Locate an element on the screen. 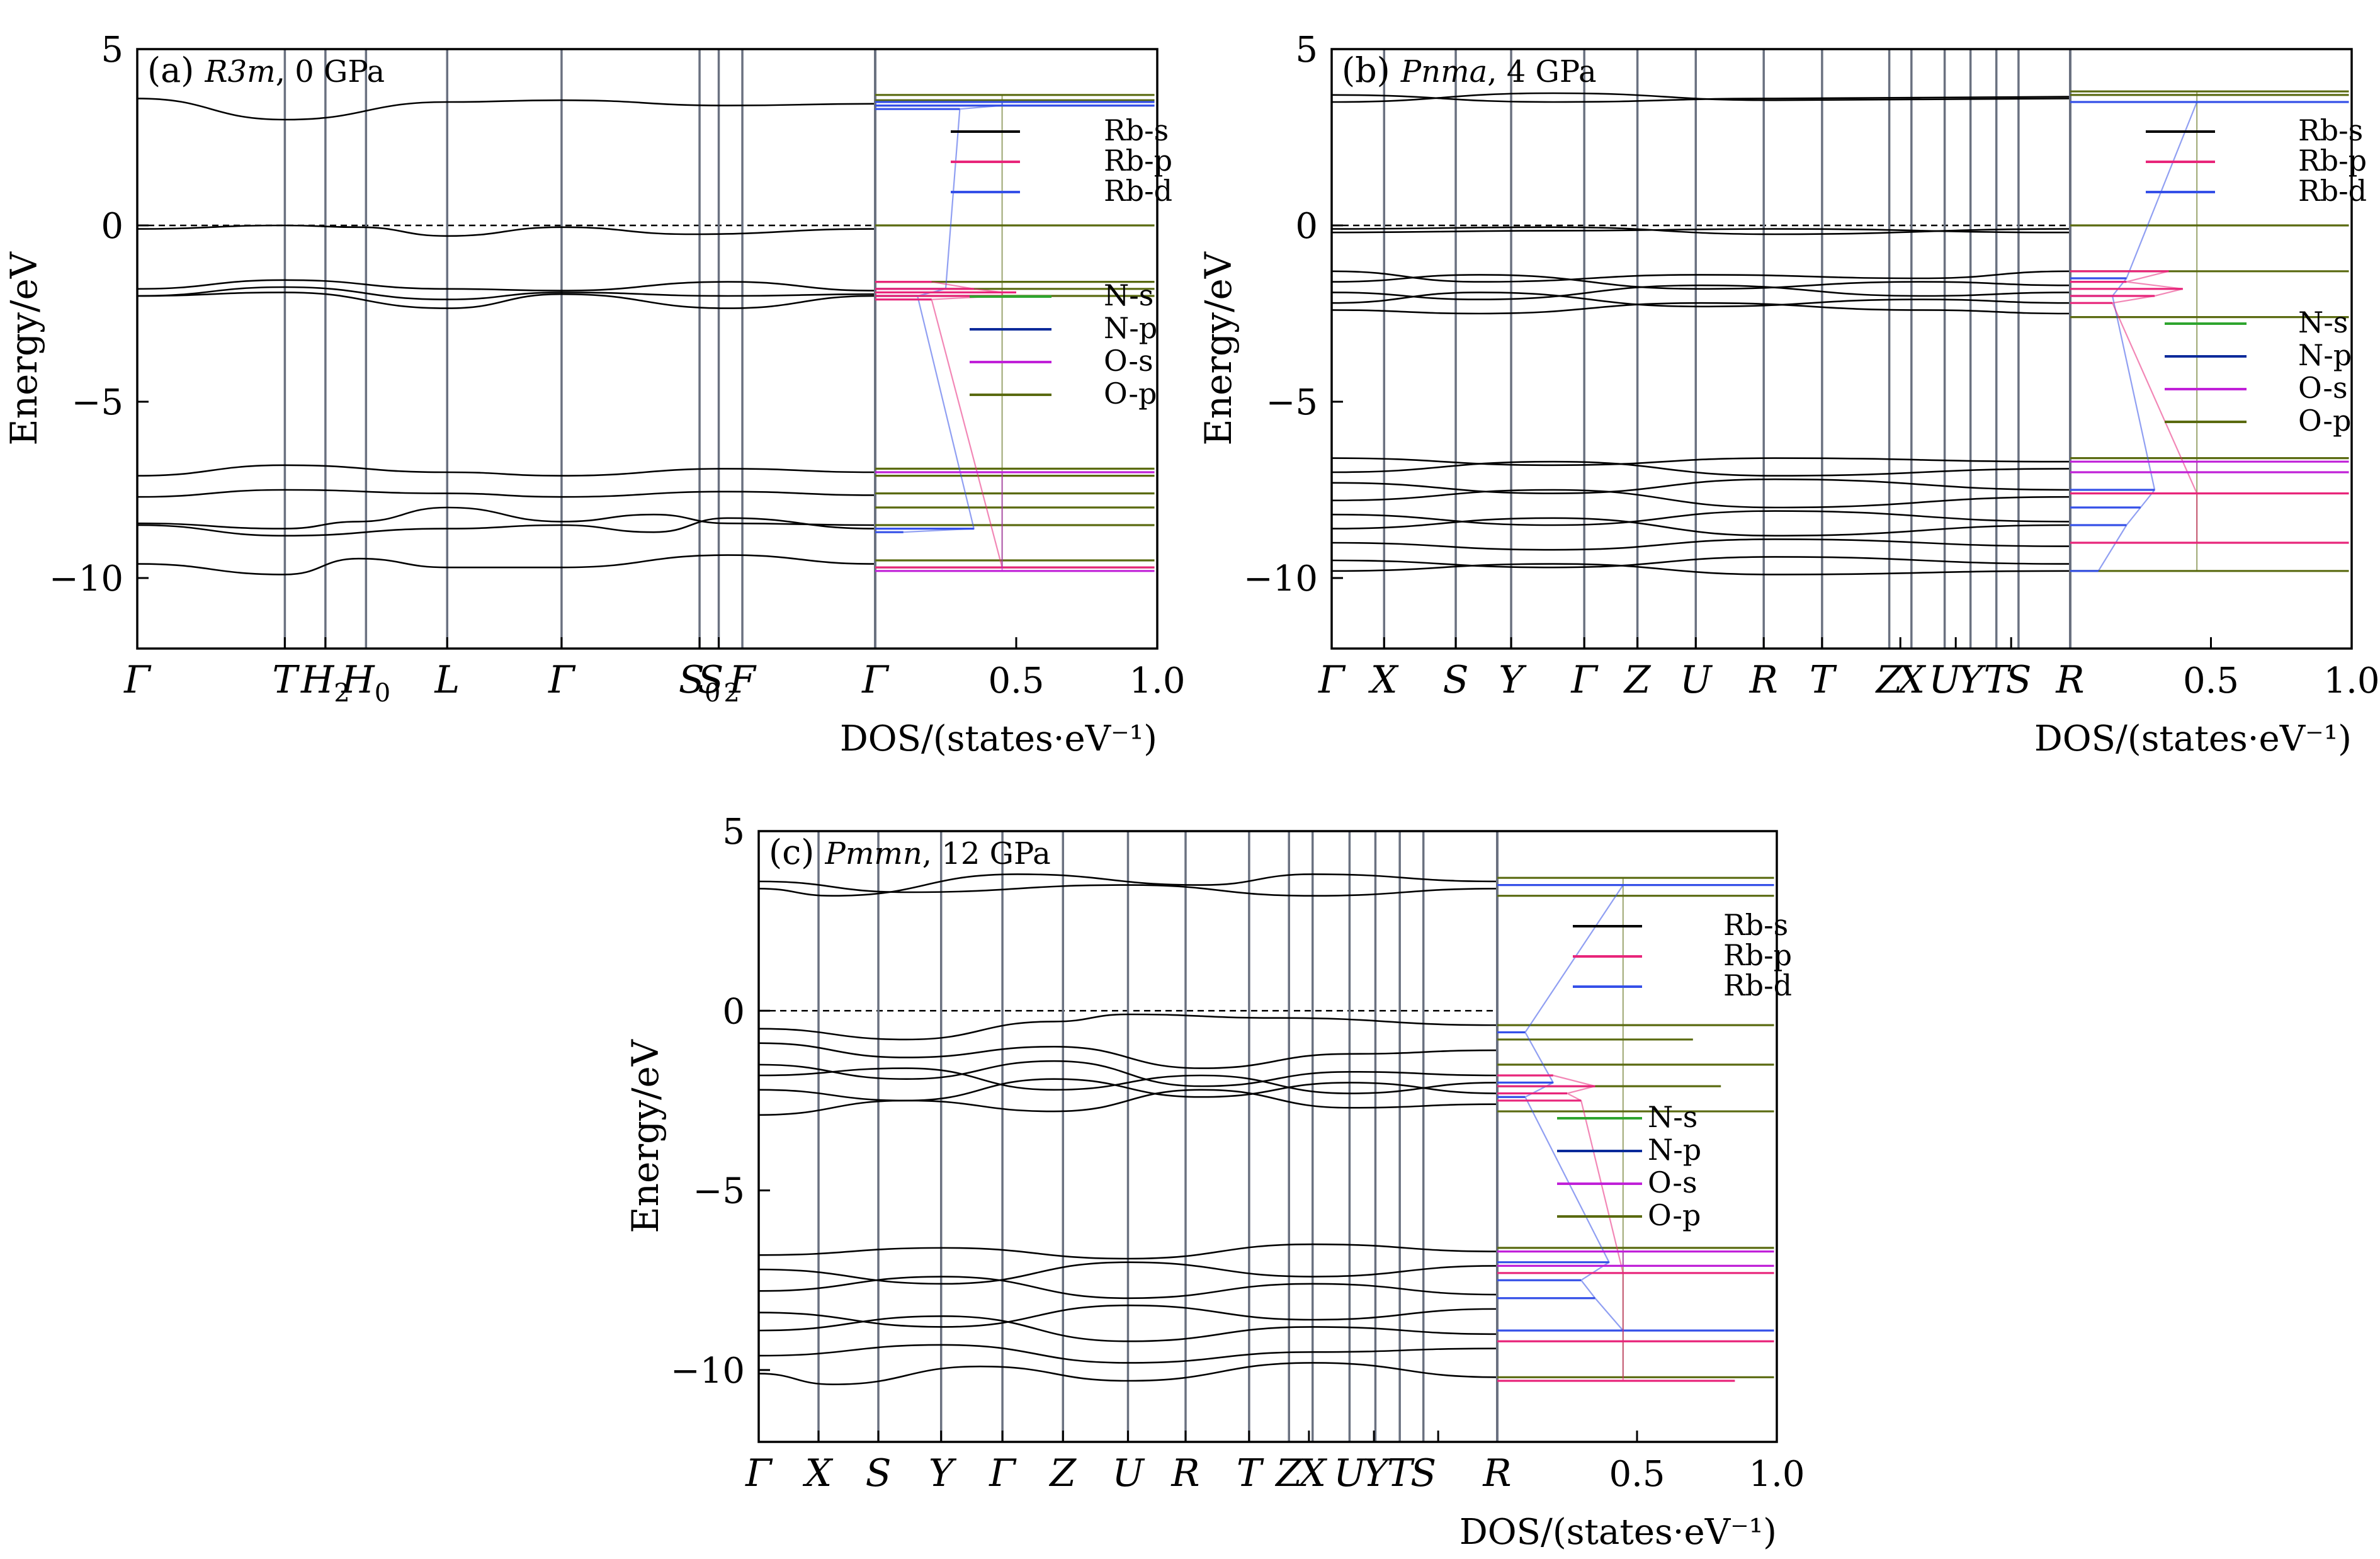 This screenshot has height=1559, width=2380. dos-curve-Rb-d is located at coordinates (953, 317).